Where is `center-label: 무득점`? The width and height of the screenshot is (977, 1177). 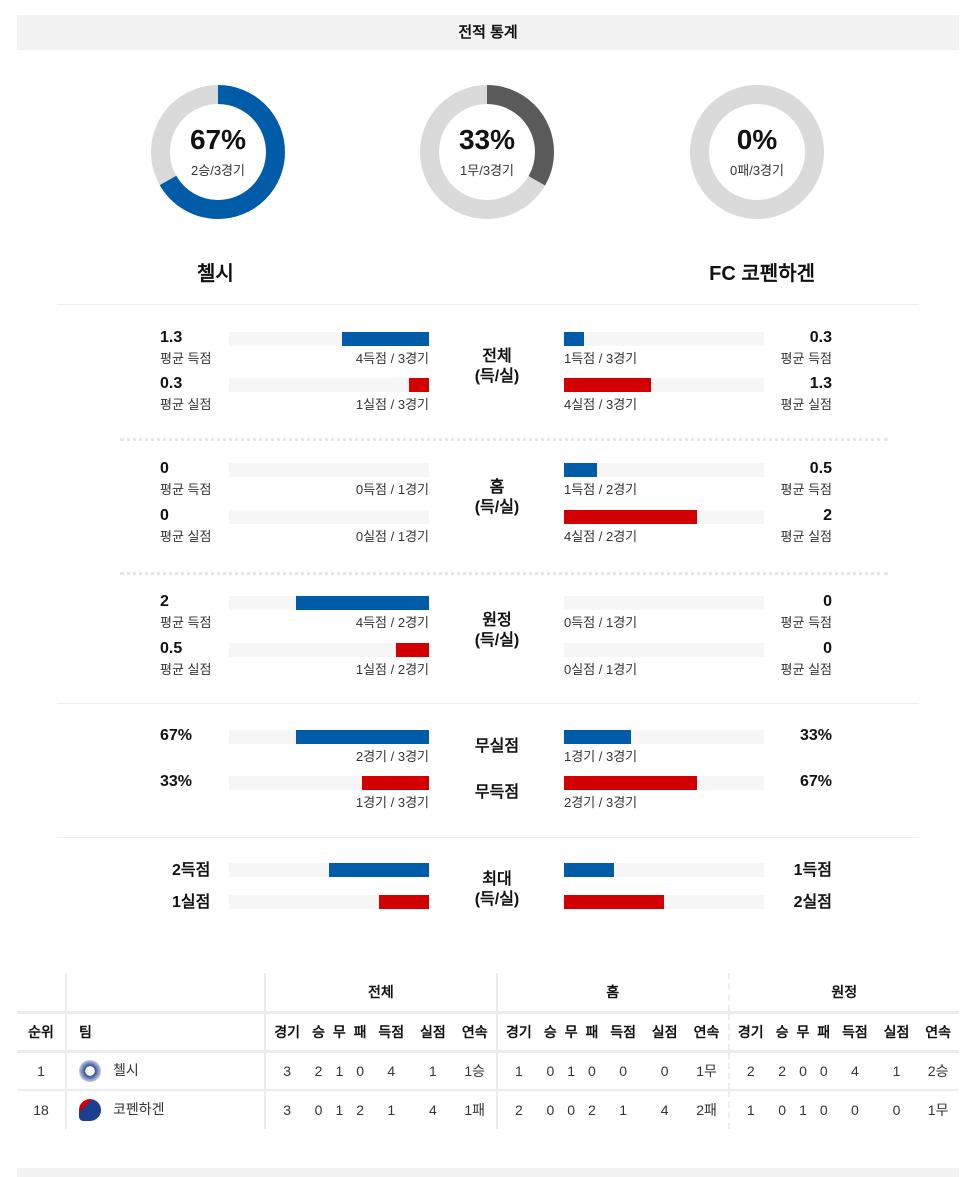 center-label: 무득점 is located at coordinates (497, 792).